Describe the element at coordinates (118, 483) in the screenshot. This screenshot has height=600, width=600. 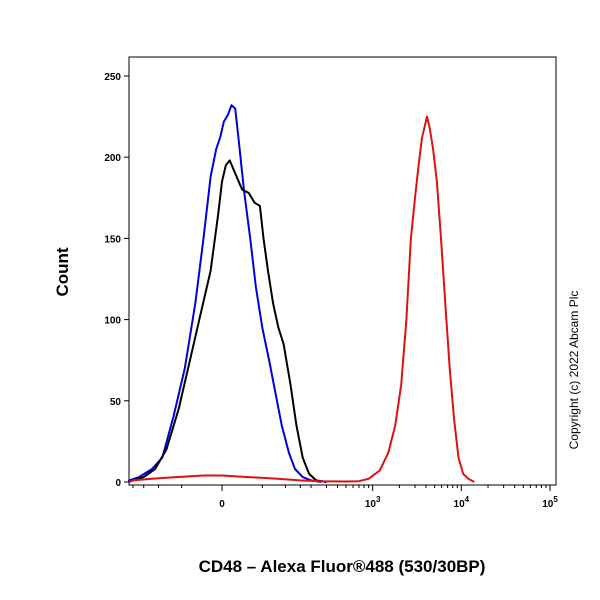
I see `y-tick-label-0: 0` at that location.